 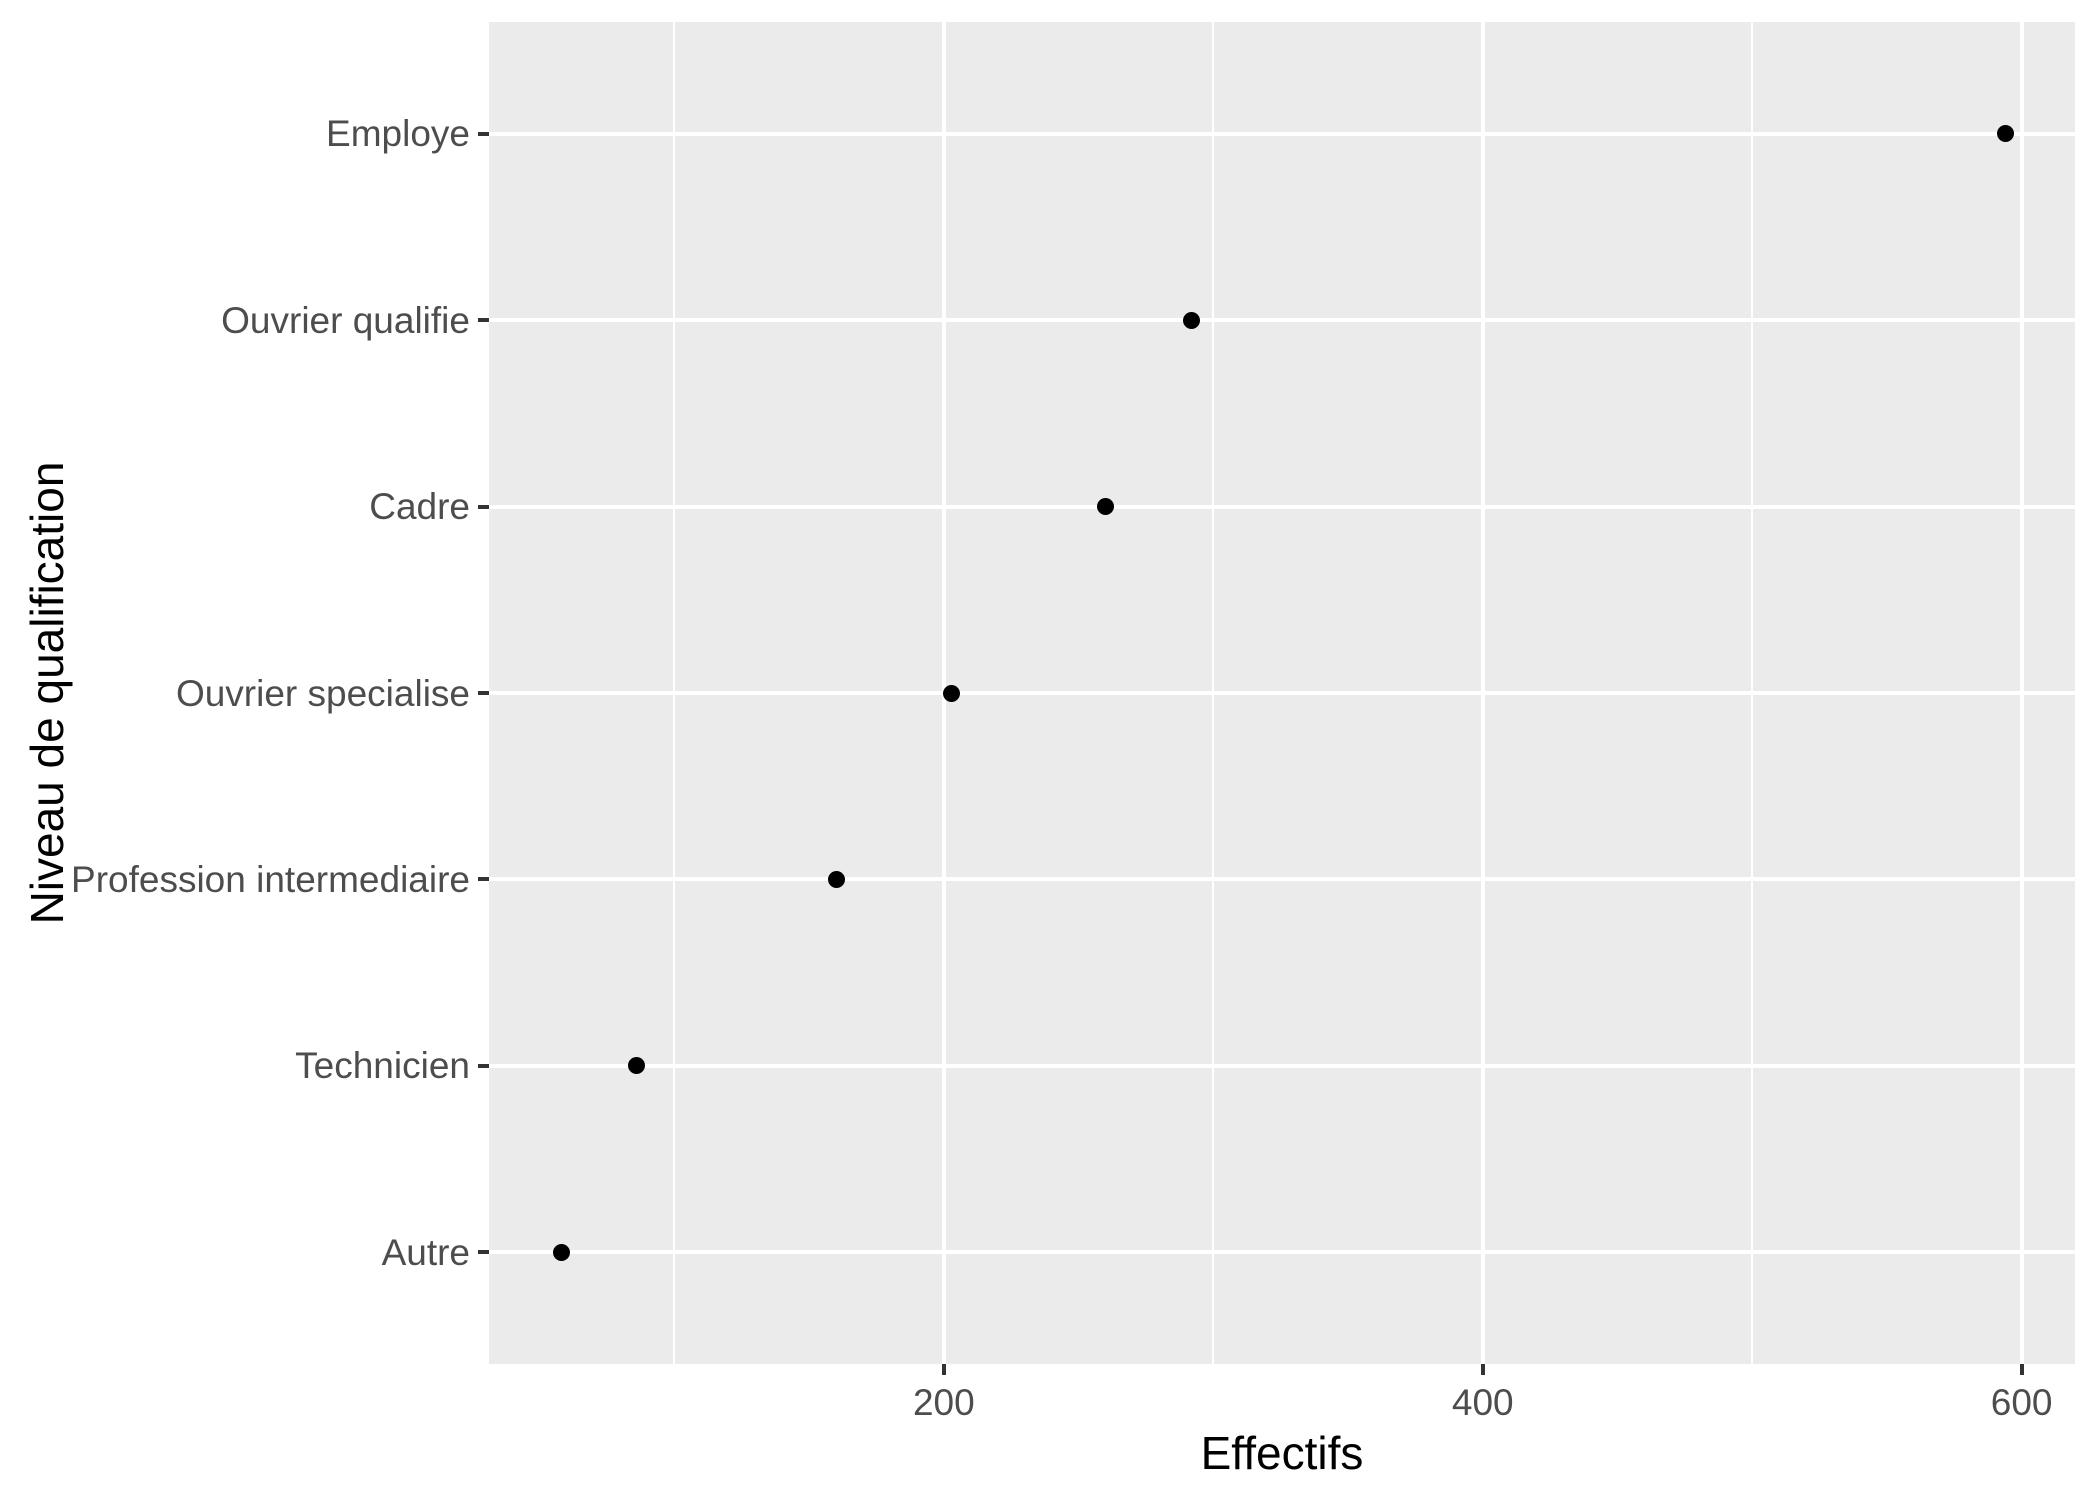 I want to click on y-axis-title: Niveau de qualification, so click(x=47, y=693).